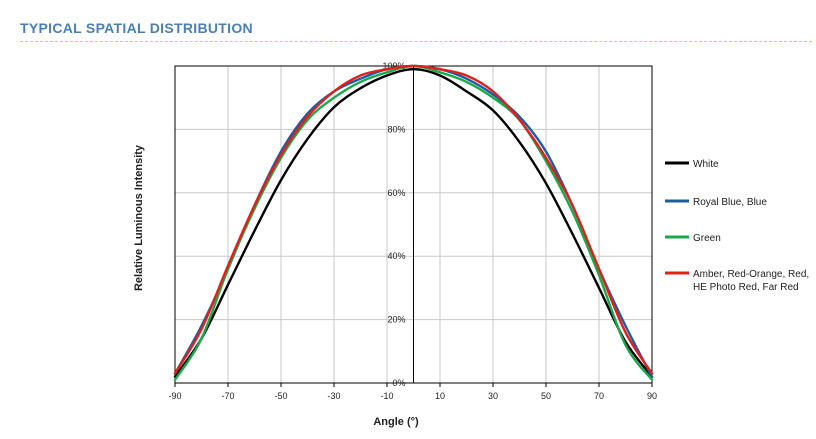 Image resolution: width=816 pixels, height=439 pixels. Describe the element at coordinates (139, 217) in the screenshot. I see `y-axis-label: Relative Luminous Intensity` at that location.